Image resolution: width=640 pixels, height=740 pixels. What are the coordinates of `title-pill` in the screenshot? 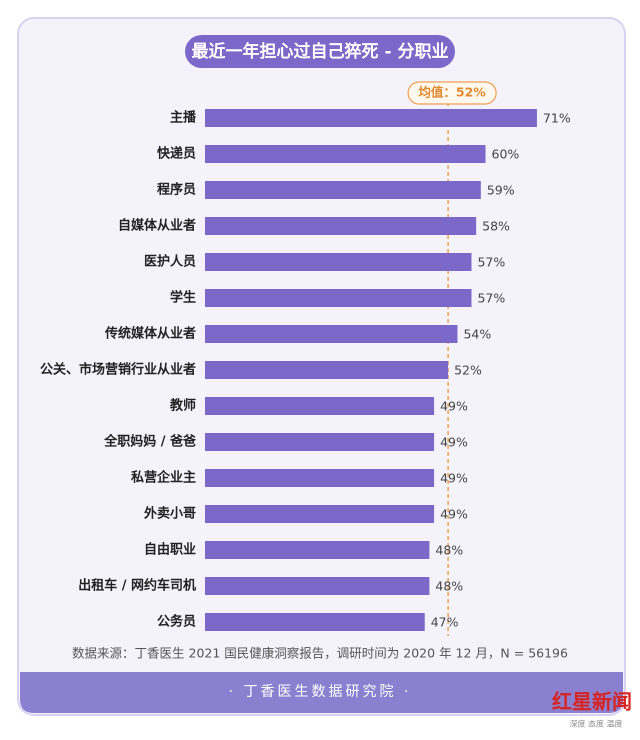 It's located at (320, 51).